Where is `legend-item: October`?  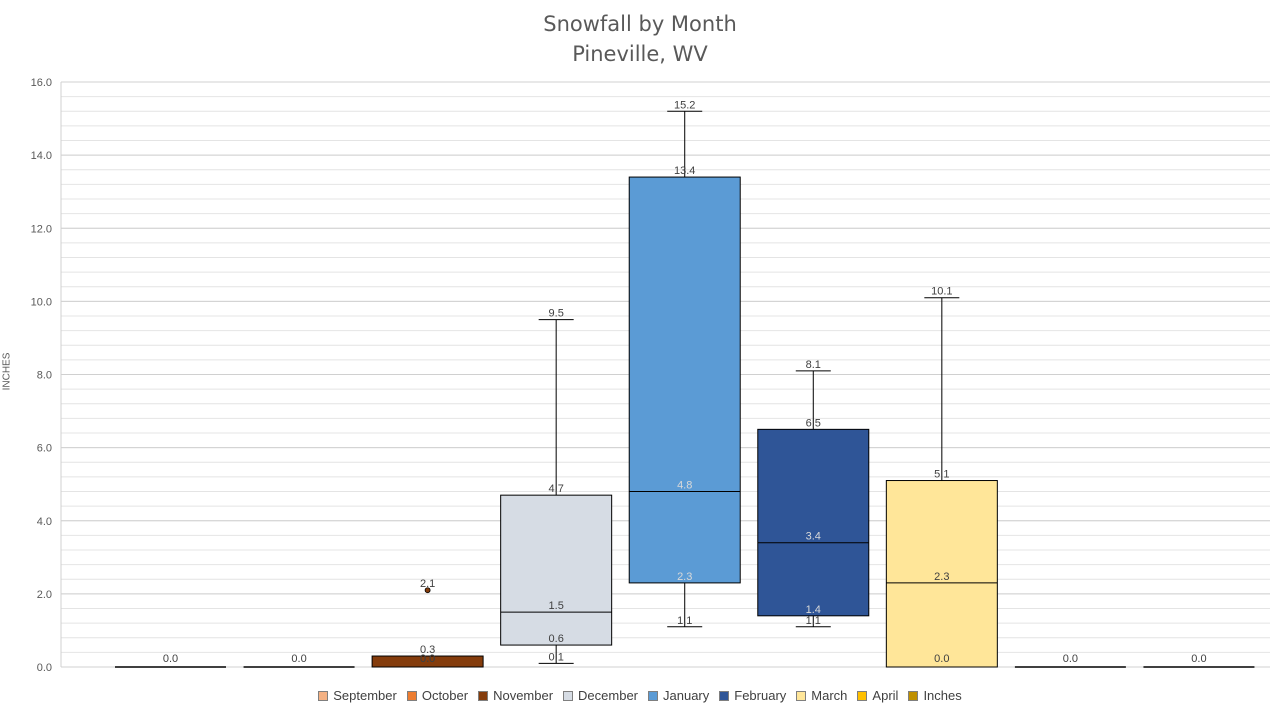
legend-item: October is located at coordinates (437, 695).